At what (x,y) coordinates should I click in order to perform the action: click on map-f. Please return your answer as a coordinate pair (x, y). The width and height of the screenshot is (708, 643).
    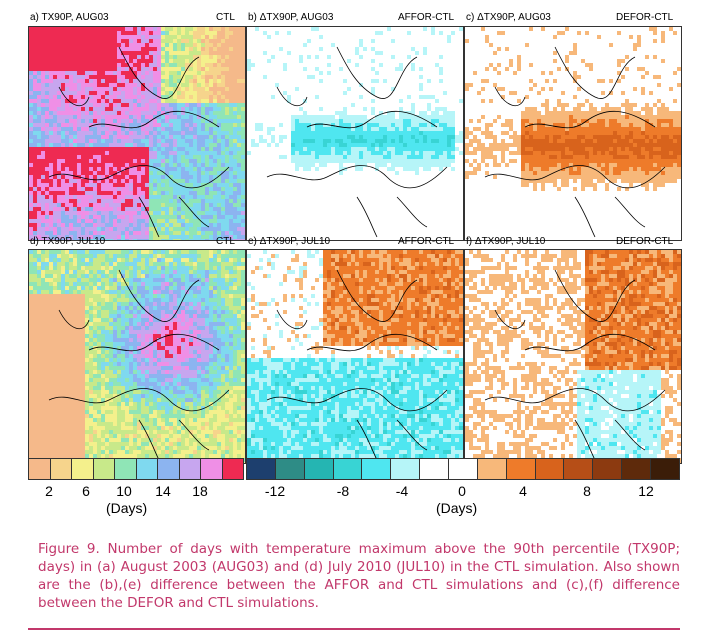
    Looking at the image, I should click on (573, 356).